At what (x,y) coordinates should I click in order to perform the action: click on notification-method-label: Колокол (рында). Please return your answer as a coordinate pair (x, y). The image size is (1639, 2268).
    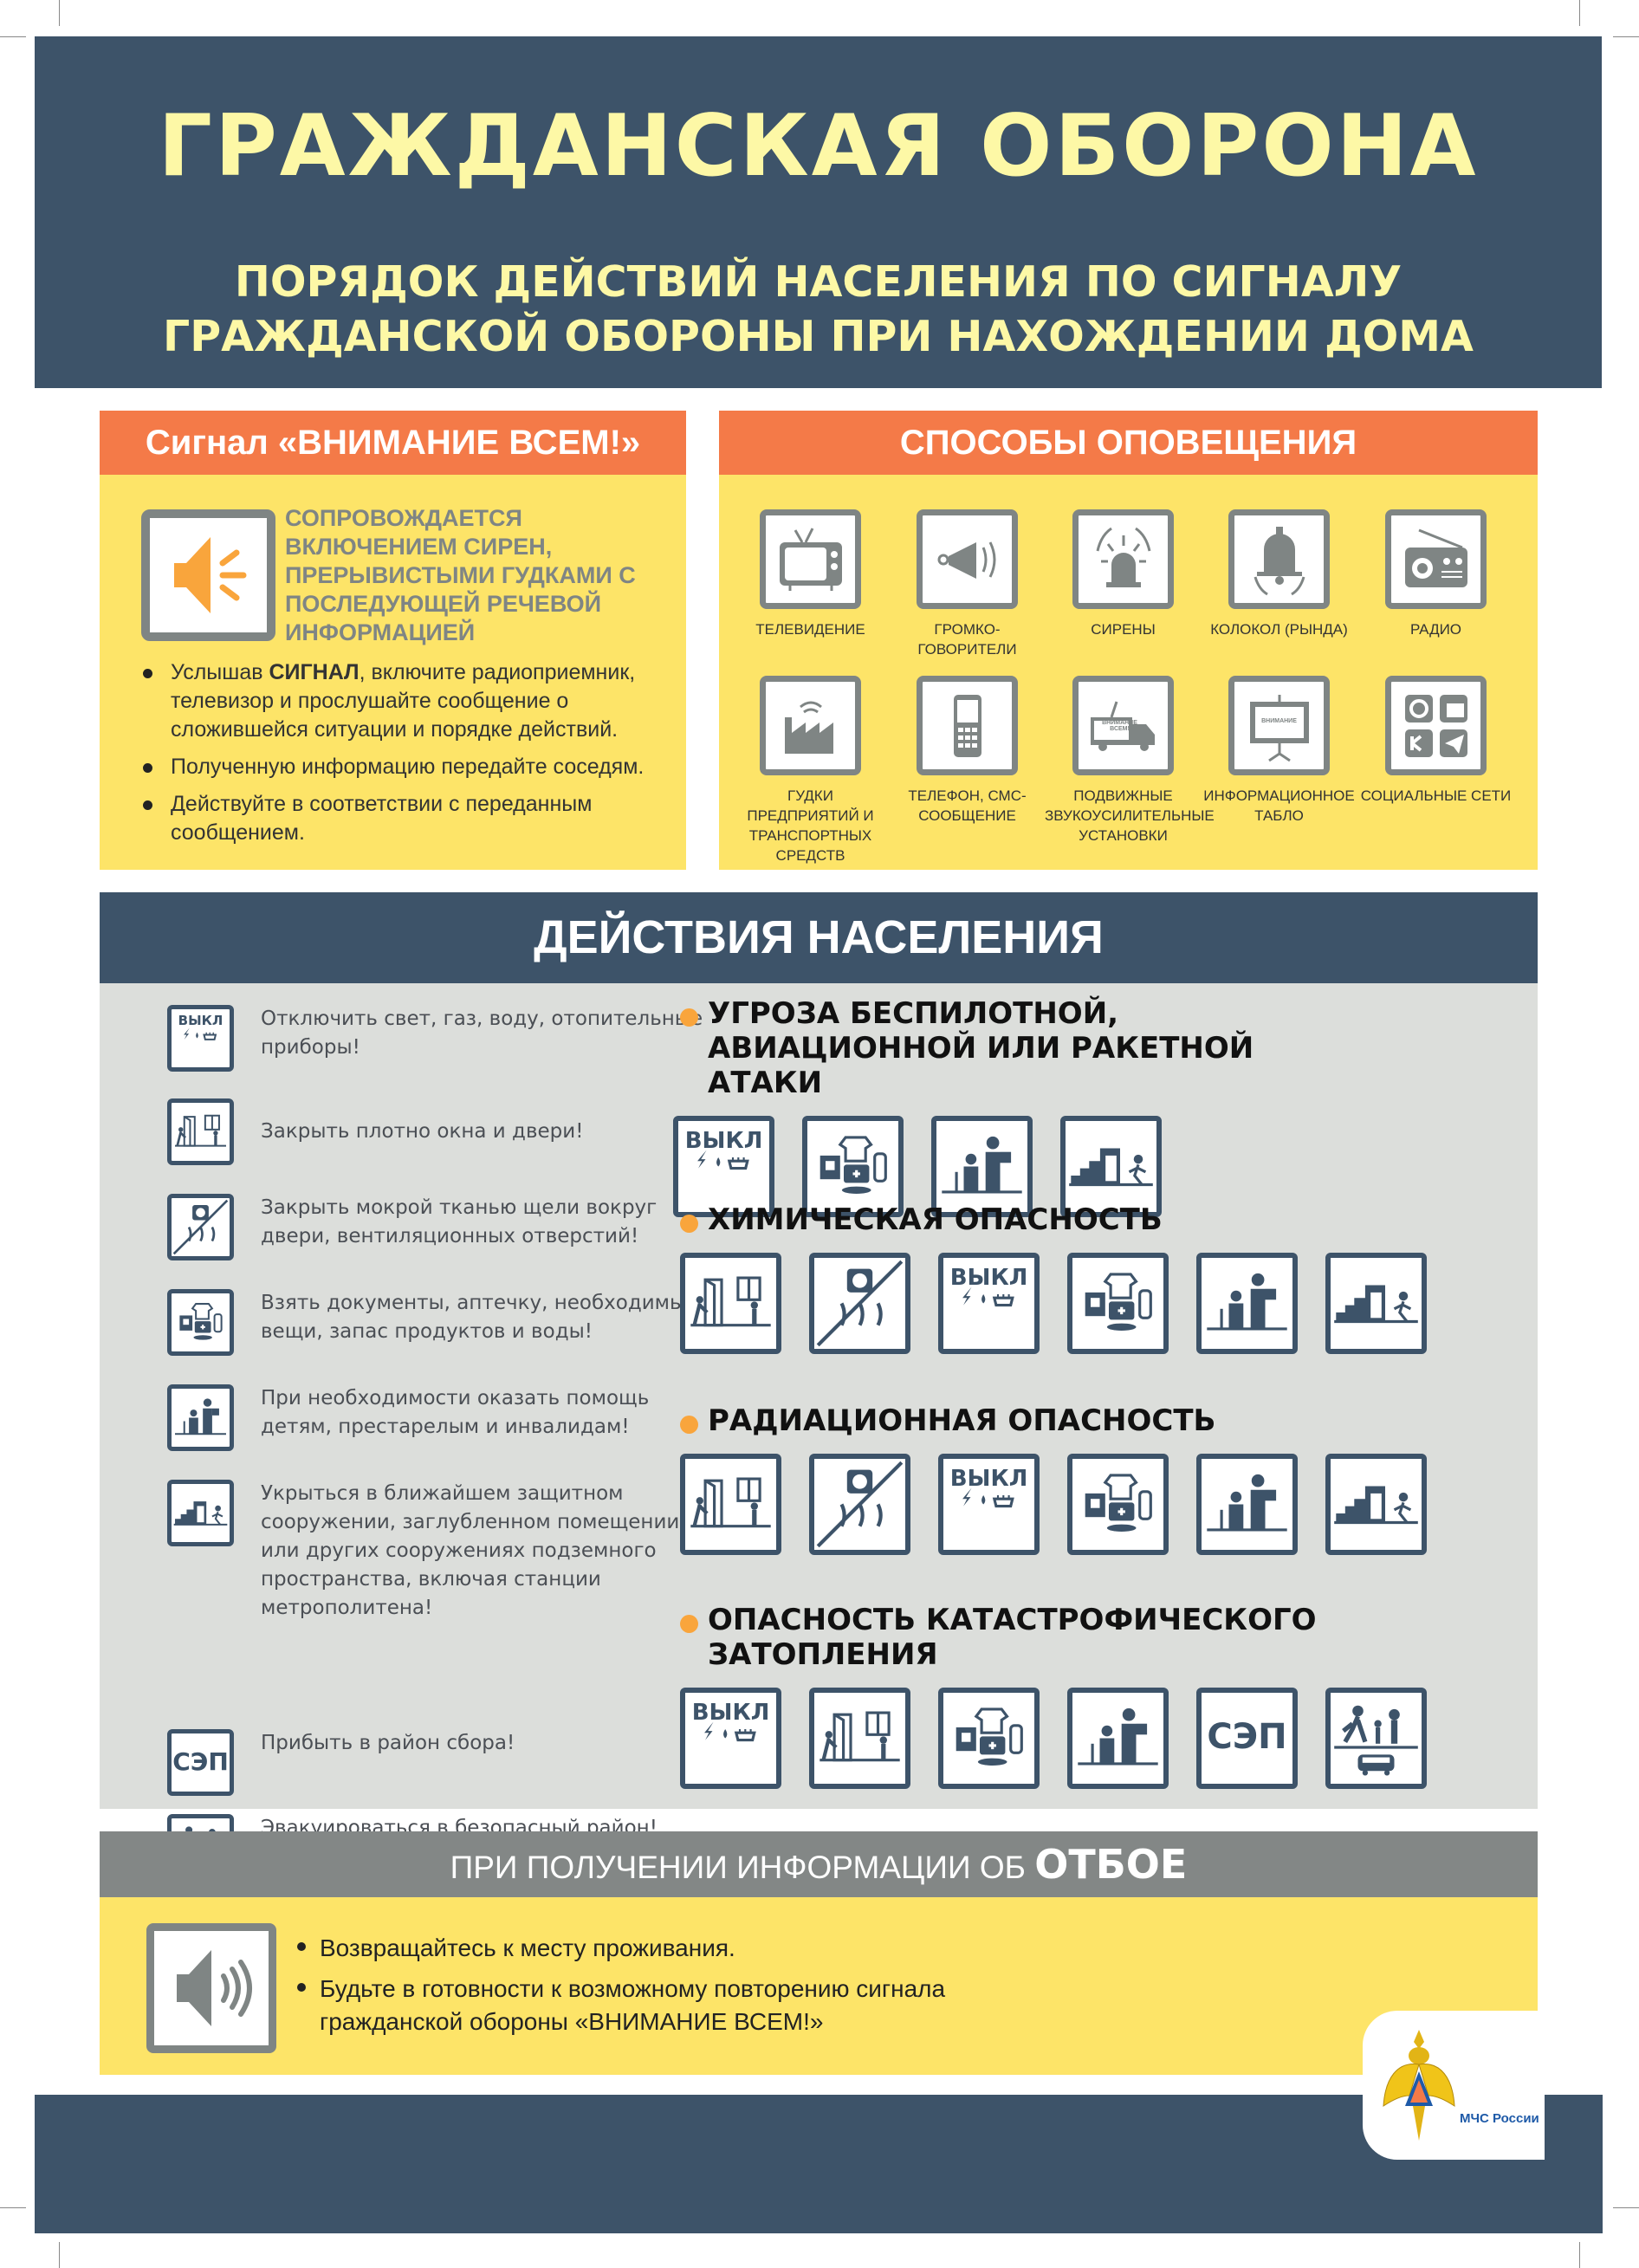
    Looking at the image, I should click on (1279, 629).